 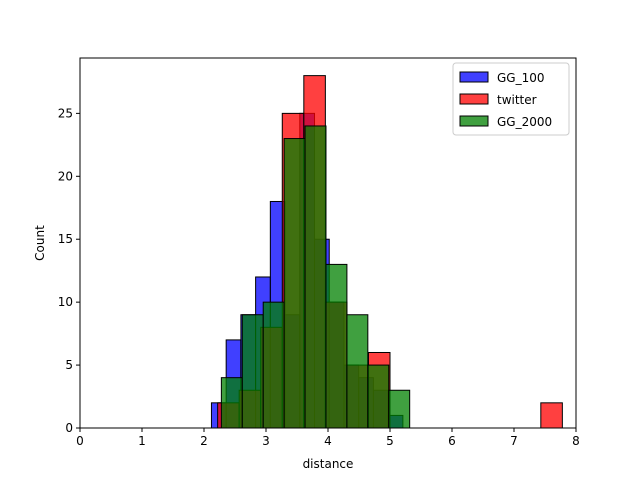 What do you see at coordinates (521, 78) in the screenshot?
I see `legend-label-gg-100: GG_100` at bounding box center [521, 78].